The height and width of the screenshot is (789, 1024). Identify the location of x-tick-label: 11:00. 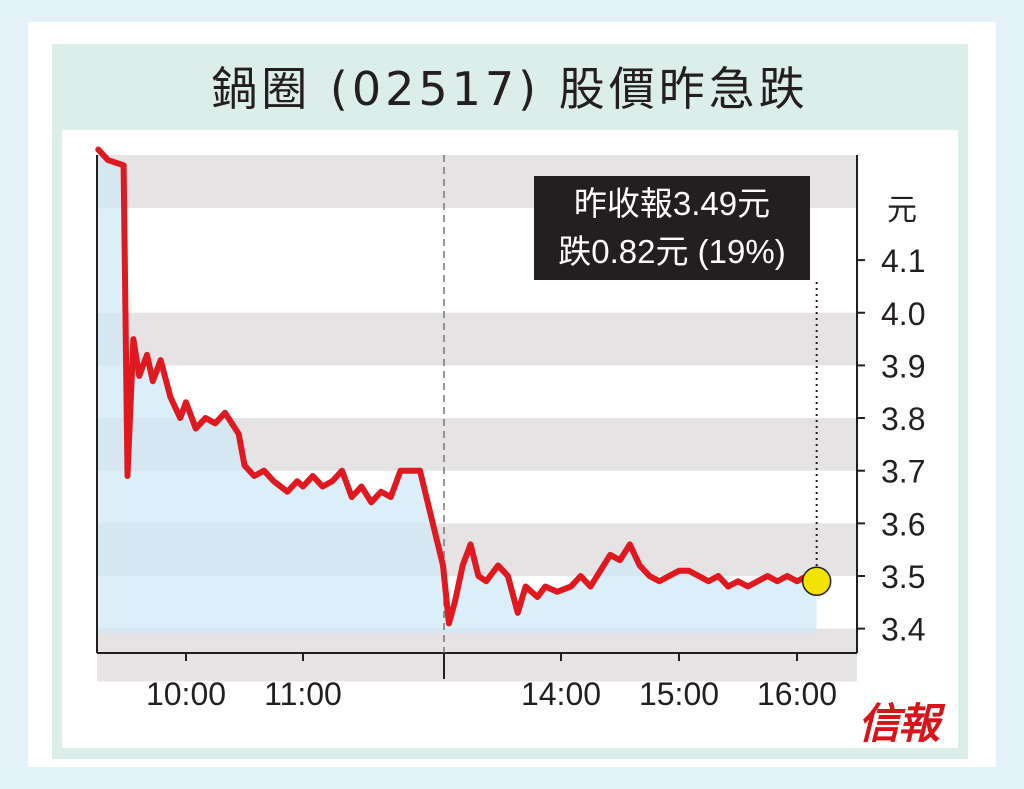
(303, 694).